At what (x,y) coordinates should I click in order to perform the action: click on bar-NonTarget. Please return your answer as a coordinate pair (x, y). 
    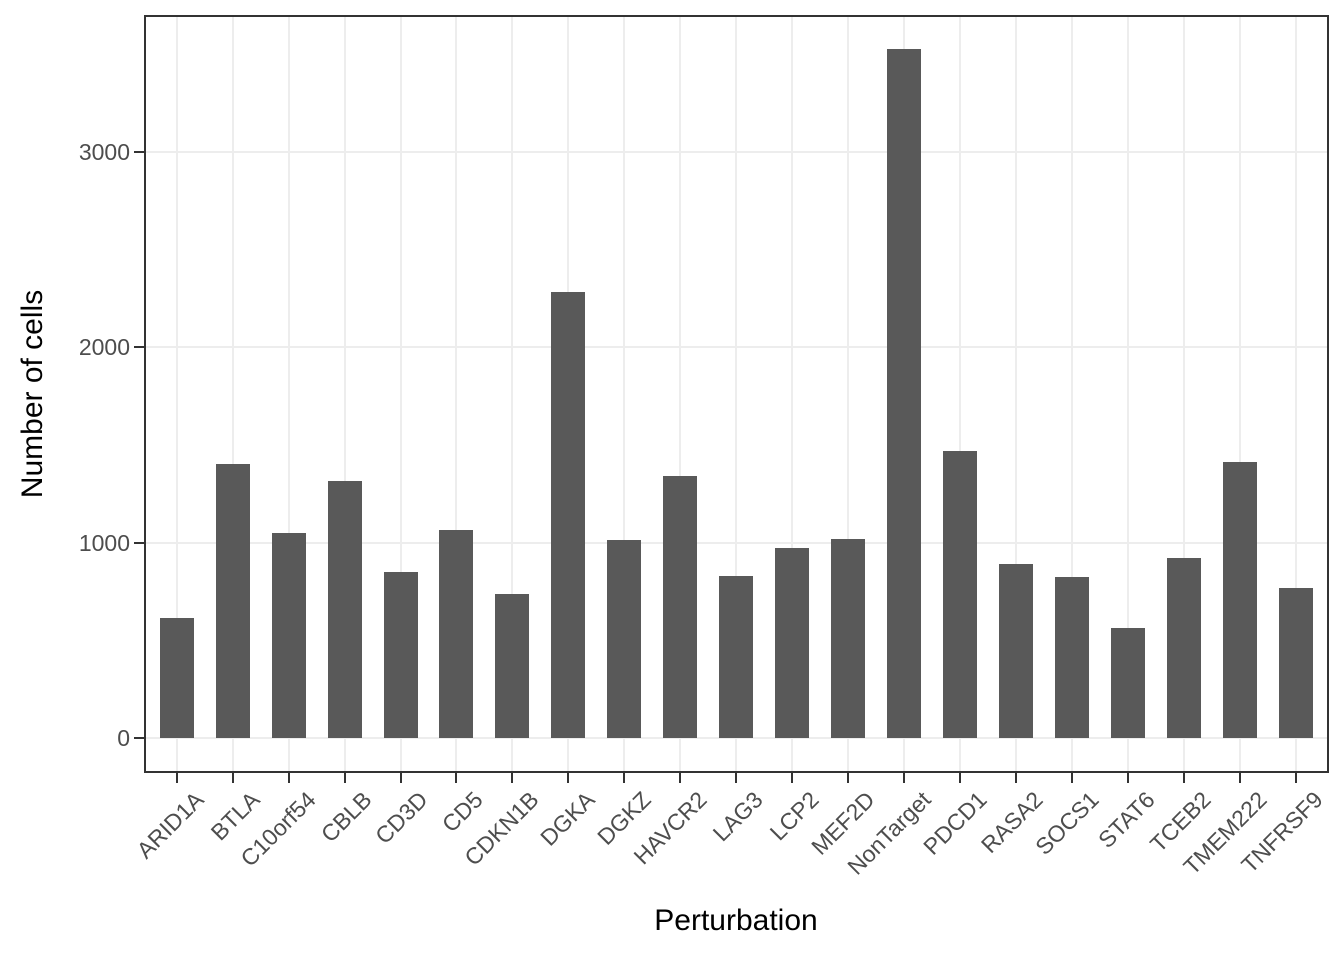
    Looking at the image, I should click on (904, 394).